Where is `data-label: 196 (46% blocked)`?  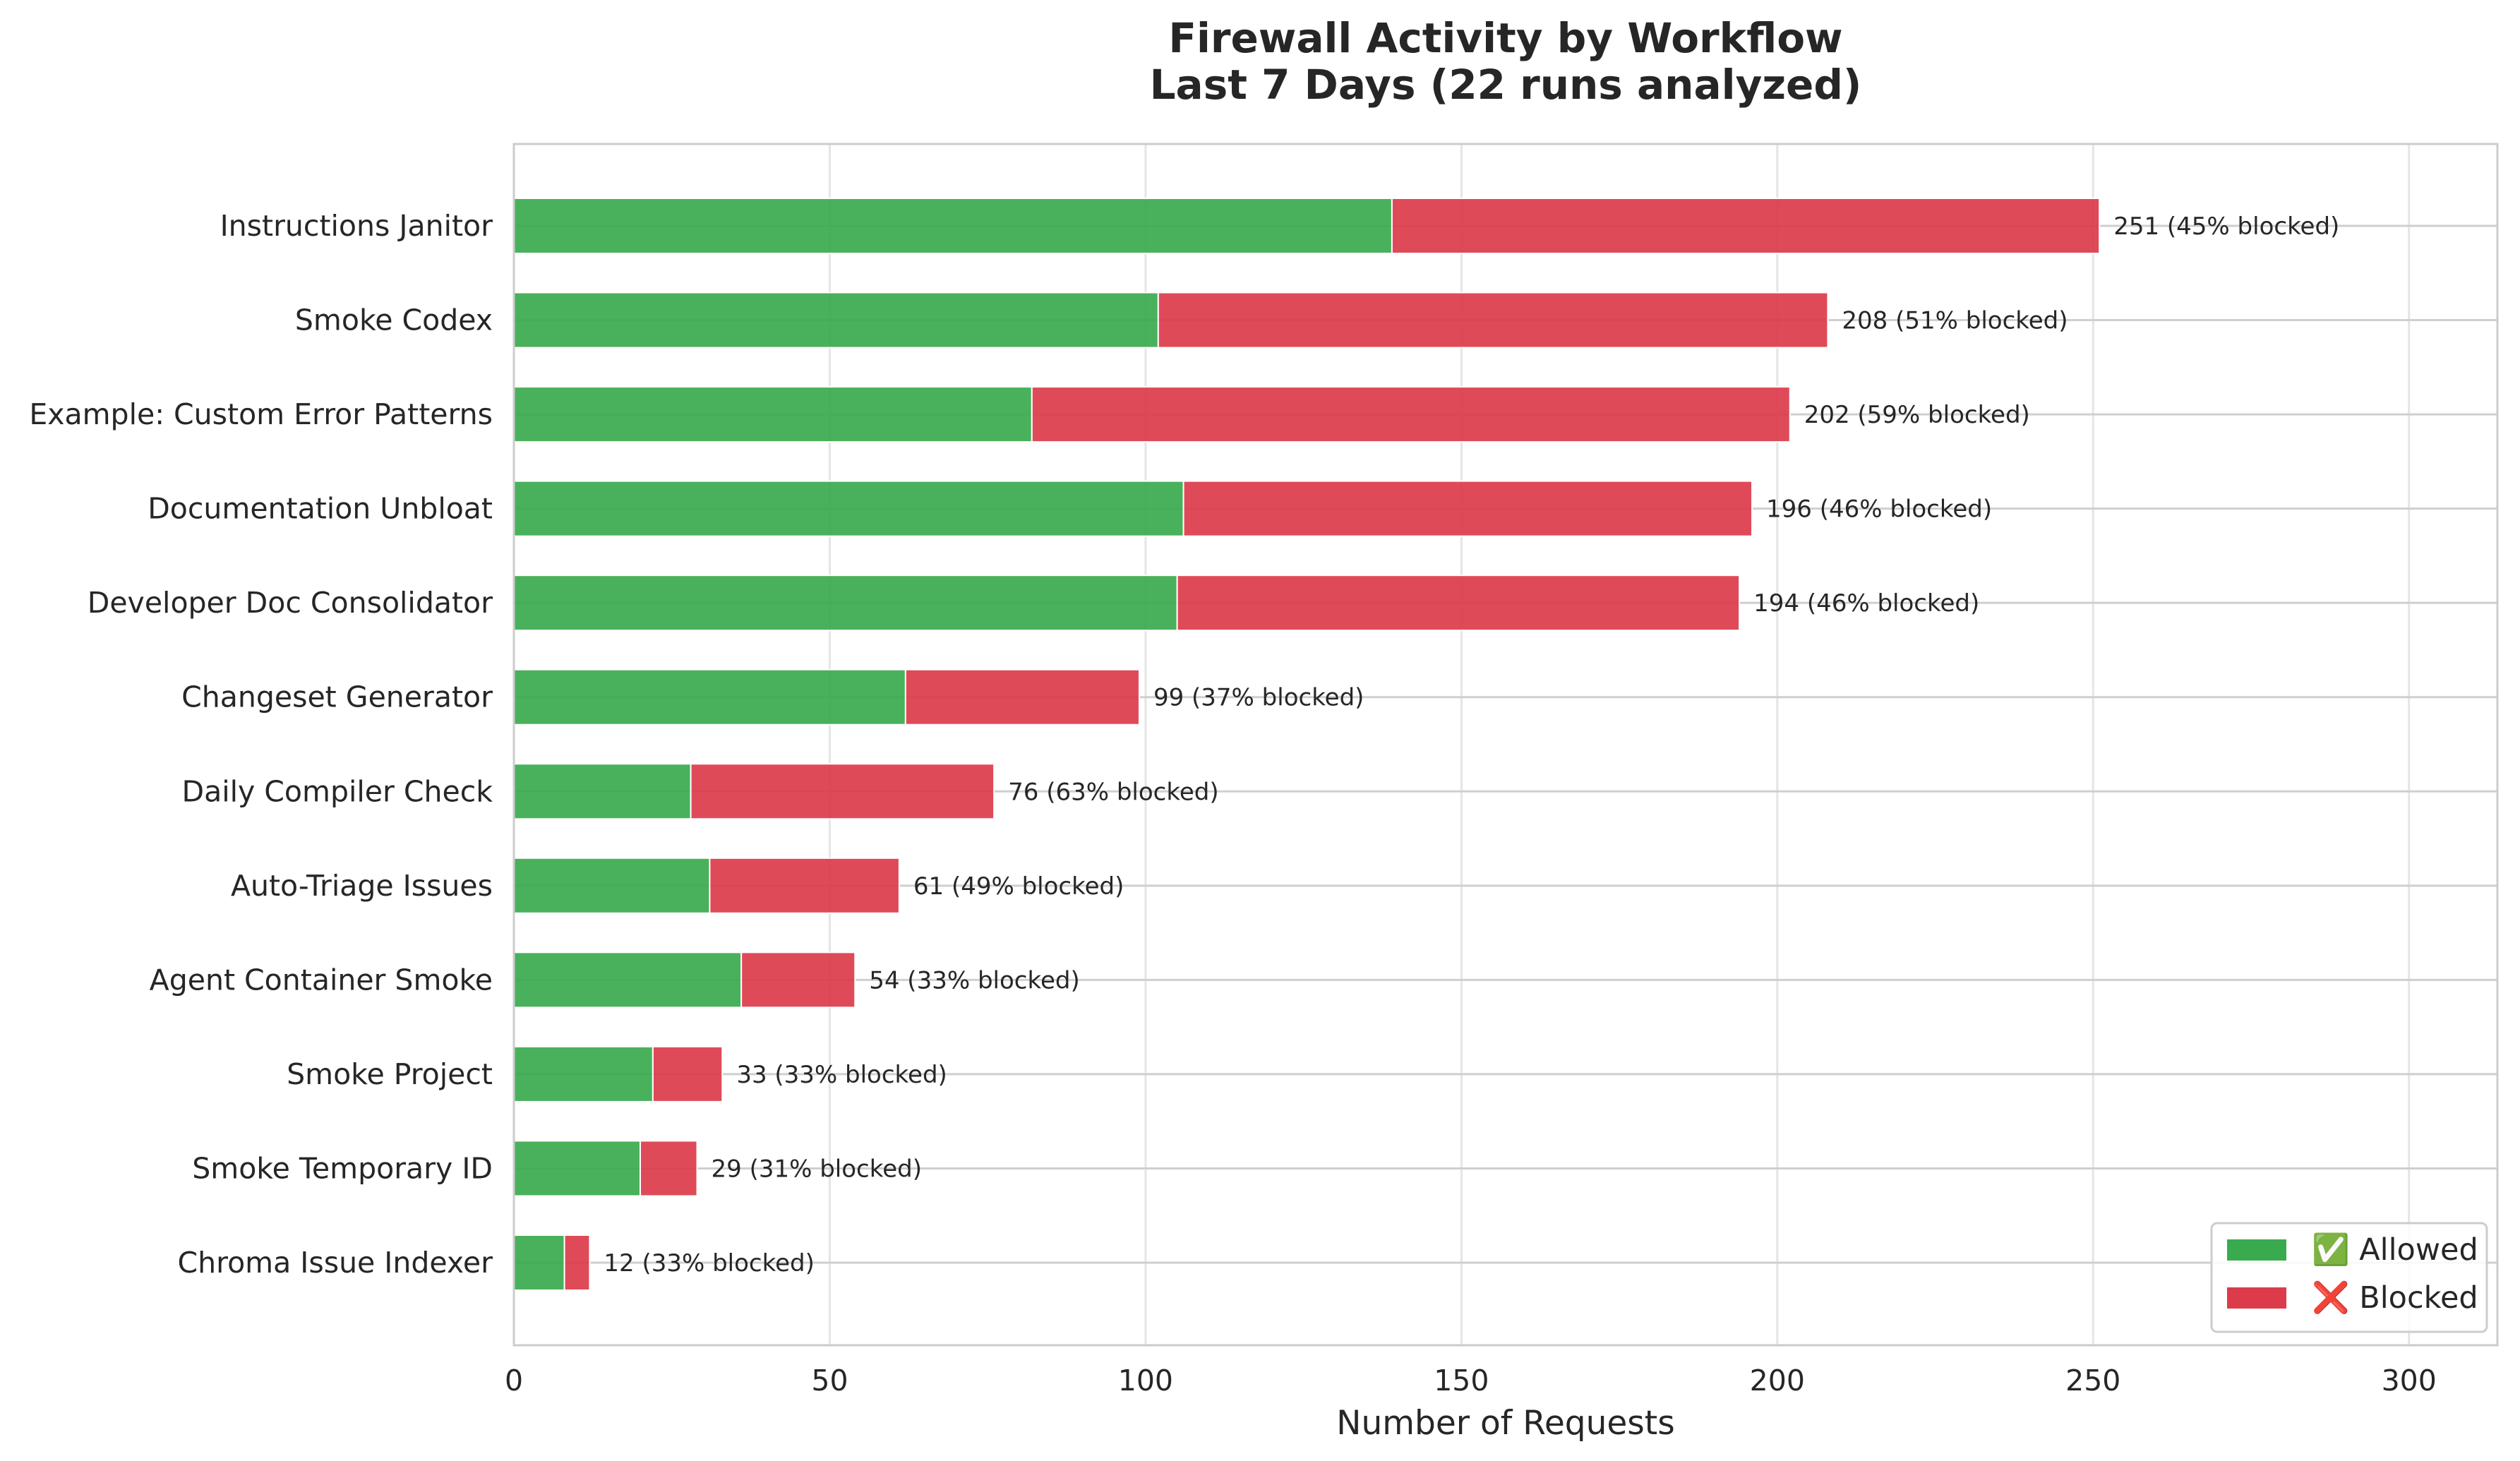 data-label: 196 (46% blocked) is located at coordinates (1879, 509).